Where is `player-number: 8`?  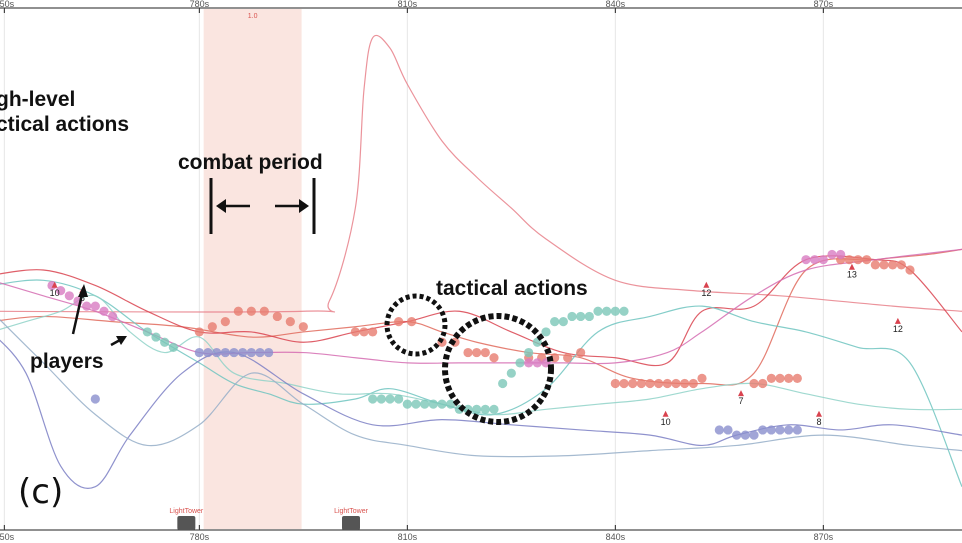 player-number: 8 is located at coordinates (818, 422).